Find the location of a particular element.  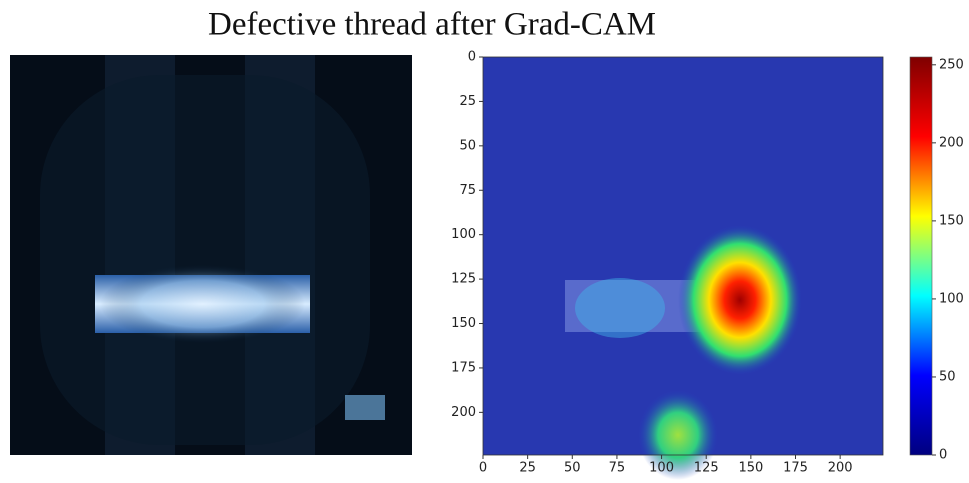

colorbar-tick-label: 150 is located at coordinates (951, 220).